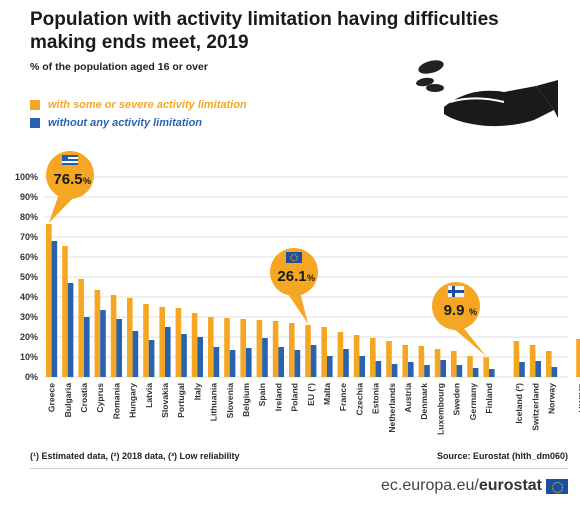  Describe the element at coordinates (392, 408) in the screenshot. I see `x-tick-label: Netherlands` at that location.